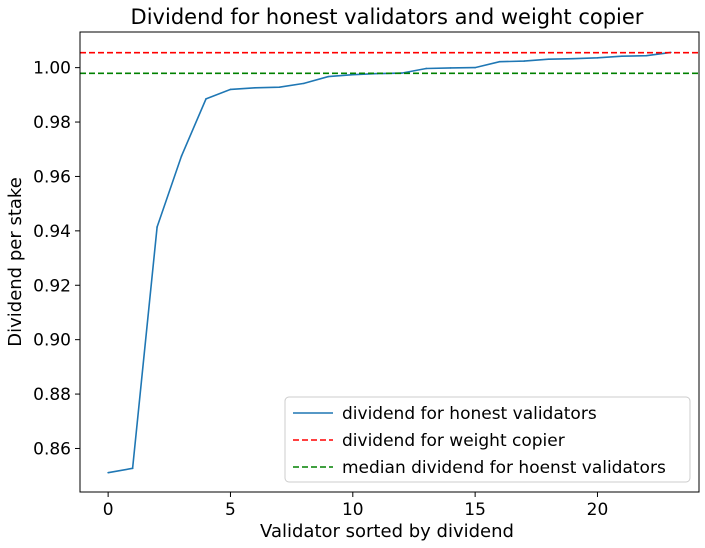 The width and height of the screenshot is (705, 548). I want to click on x-axis-ticks: 0 5 10 15 20, so click(356, 506).